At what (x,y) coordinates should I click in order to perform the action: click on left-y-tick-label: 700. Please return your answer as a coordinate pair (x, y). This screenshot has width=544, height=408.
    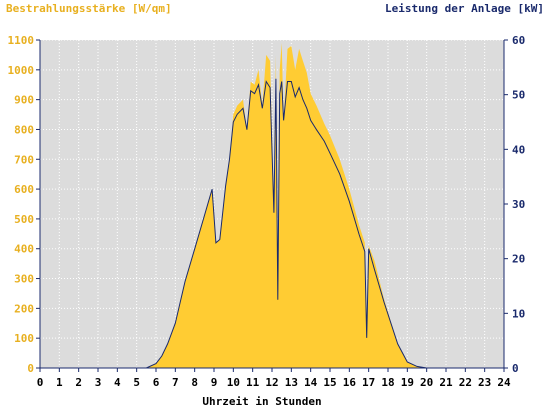
    Looking at the image, I should click on (24, 159).